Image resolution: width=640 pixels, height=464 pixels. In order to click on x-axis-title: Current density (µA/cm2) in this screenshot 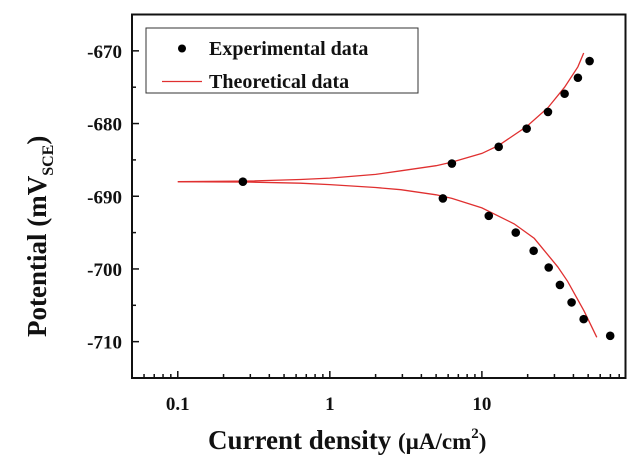, I will do `click(347, 440)`.